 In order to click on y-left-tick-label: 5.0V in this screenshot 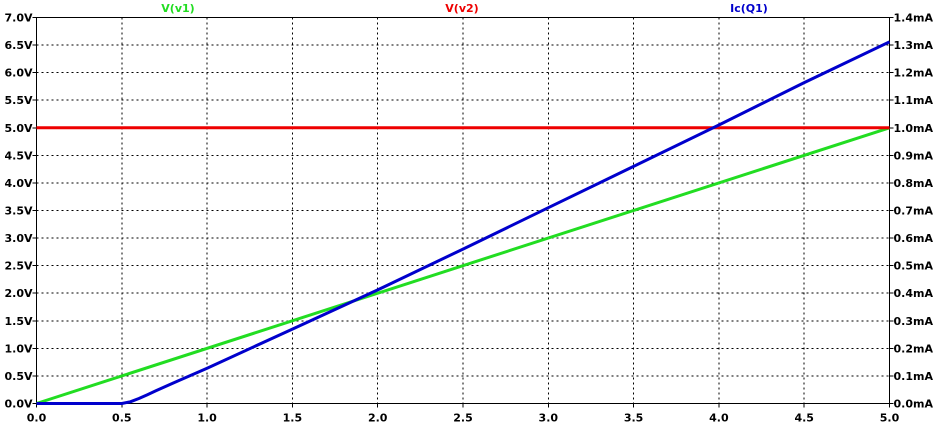, I will do `click(19, 128)`.